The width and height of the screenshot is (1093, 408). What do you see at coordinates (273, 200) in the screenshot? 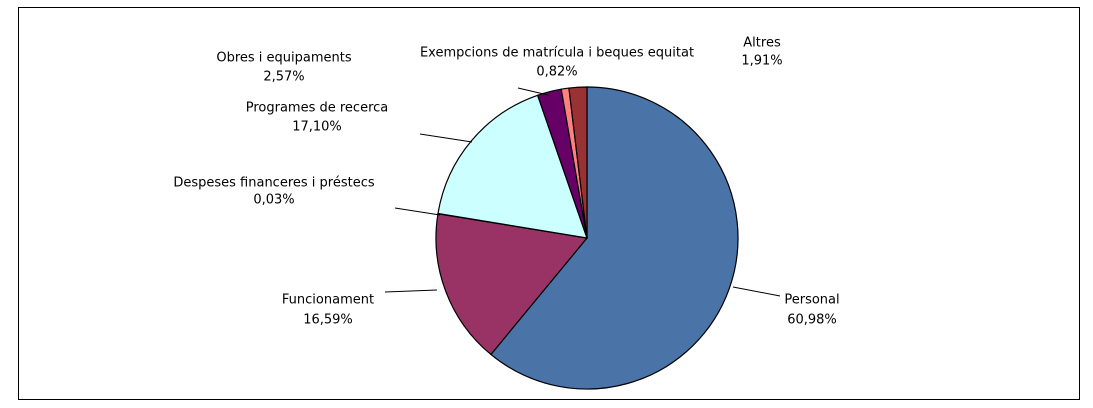
I see `slice-value-label: 0,03%` at bounding box center [273, 200].